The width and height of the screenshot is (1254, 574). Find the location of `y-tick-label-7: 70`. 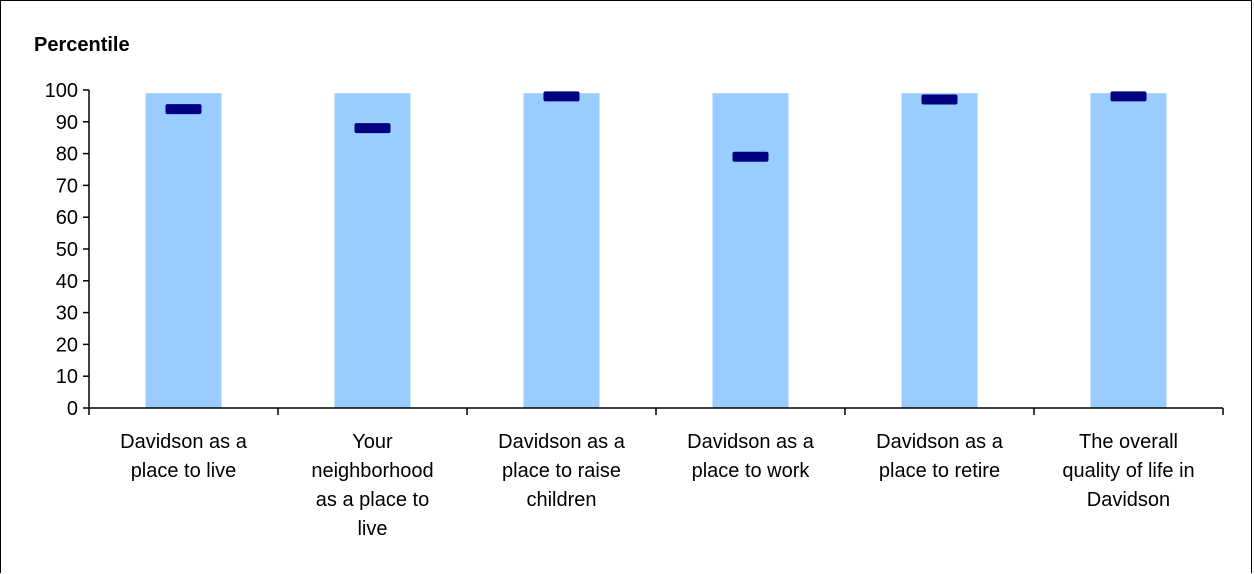

y-tick-label-7: 70 is located at coordinates (67, 186).